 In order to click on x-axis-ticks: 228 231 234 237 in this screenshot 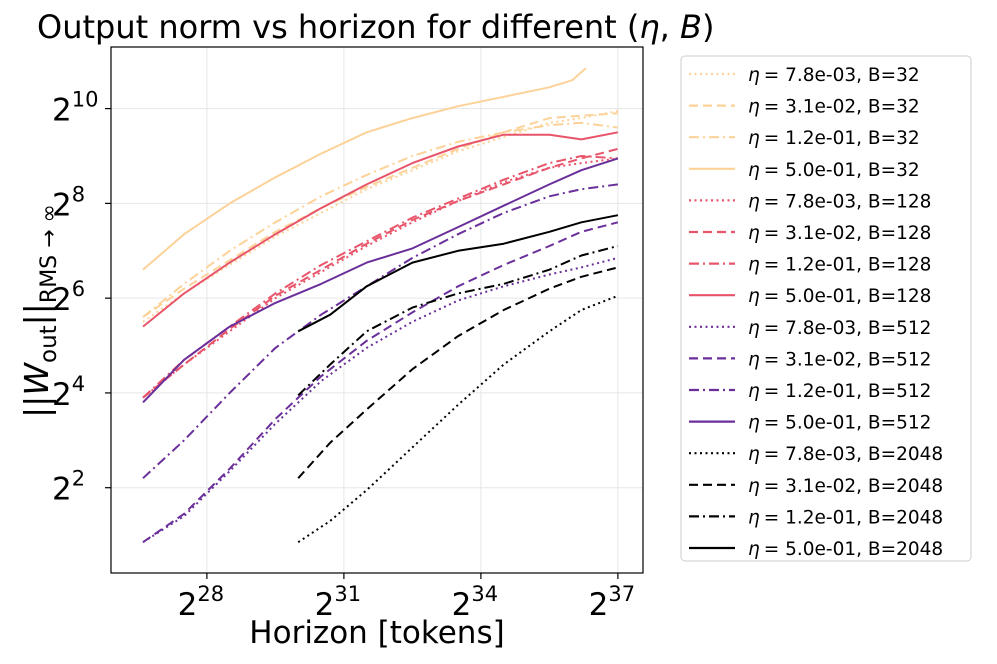, I will do `click(406, 598)`.